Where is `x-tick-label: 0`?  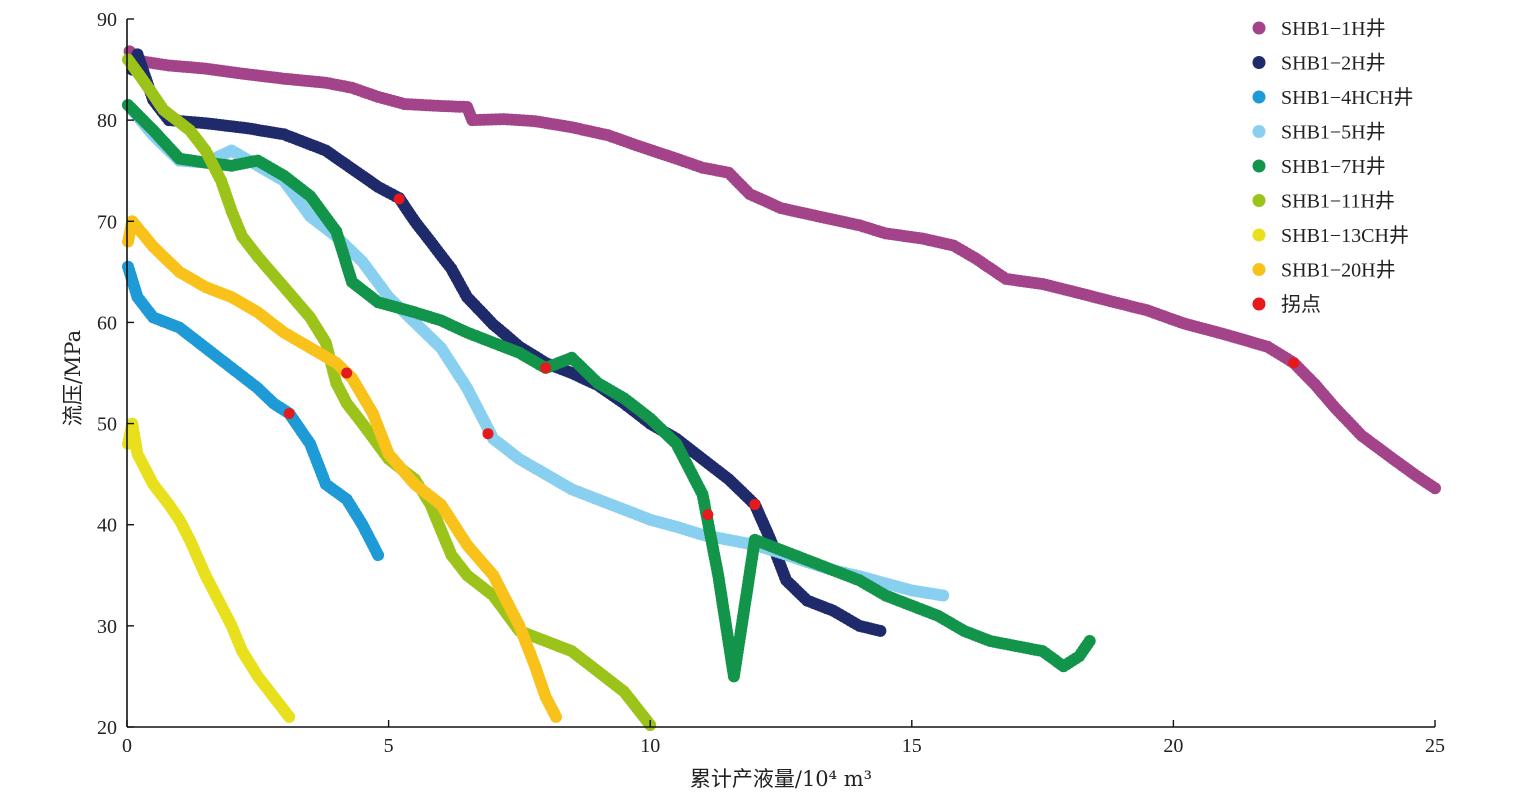
x-tick-label: 0 is located at coordinates (127, 746).